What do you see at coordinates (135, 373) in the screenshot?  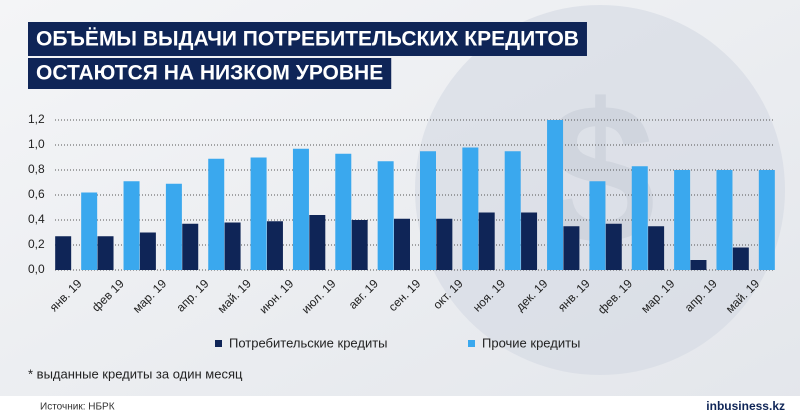 I see `footnote: * выданные кредиты за один месяц` at bounding box center [135, 373].